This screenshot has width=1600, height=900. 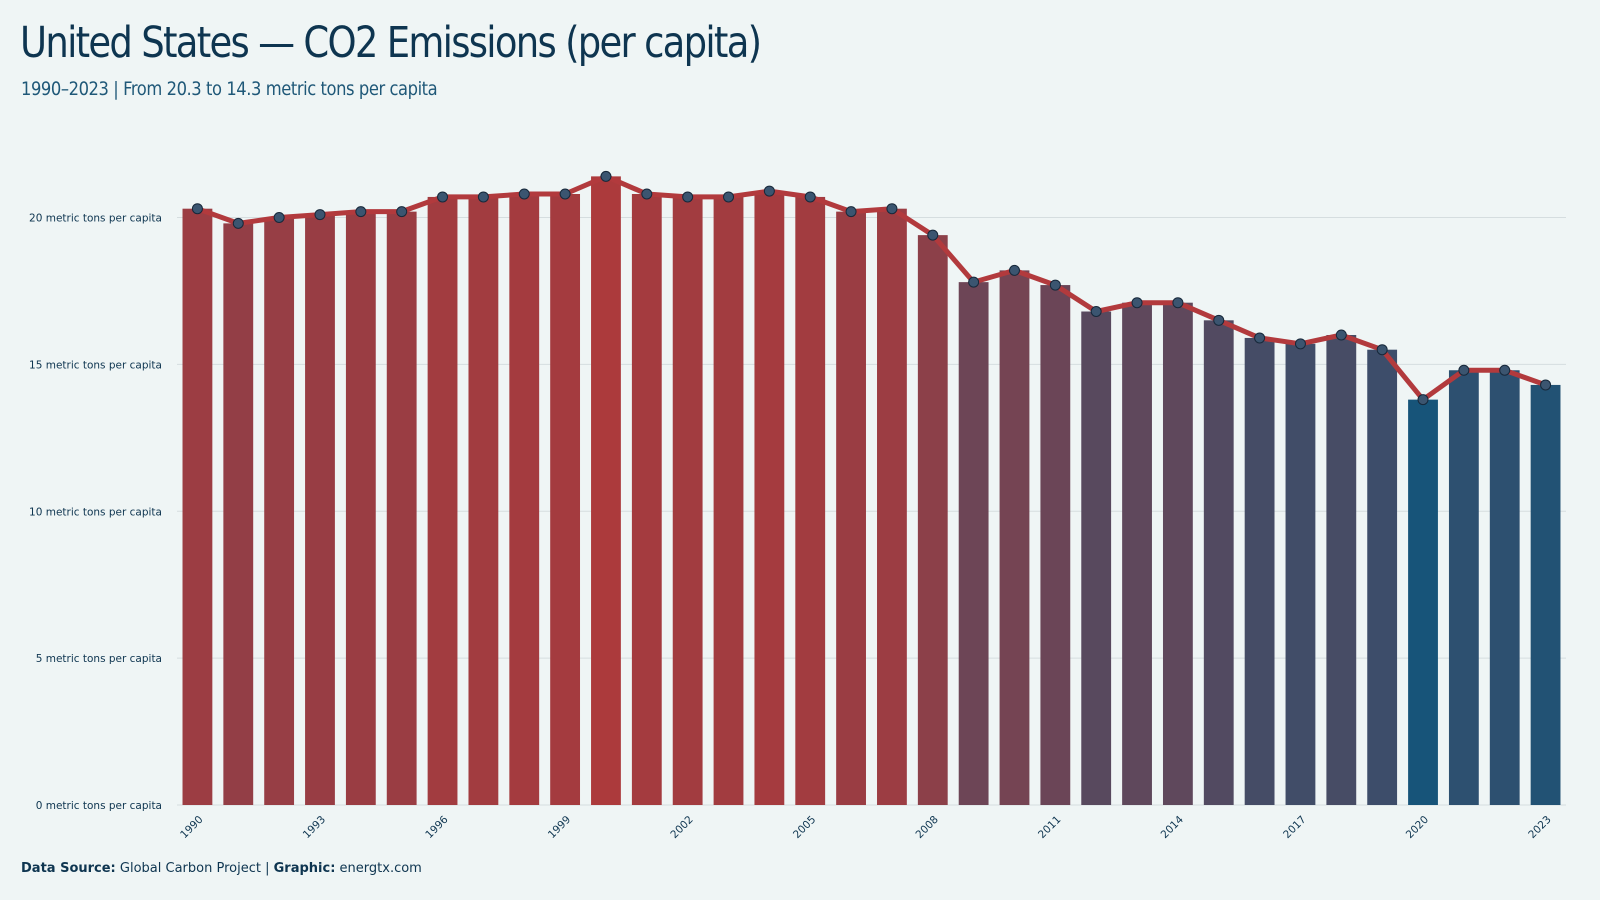 I want to click on graphic-value: energtx.com, so click(x=380, y=868).